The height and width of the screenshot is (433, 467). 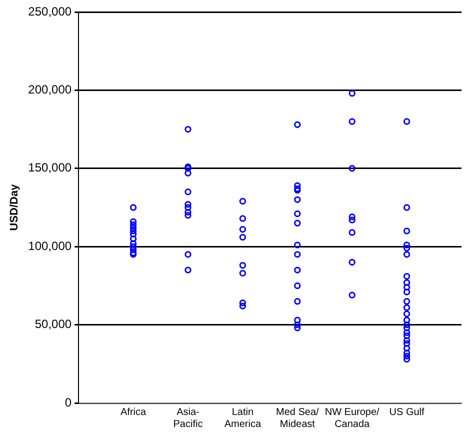 I want to click on y-tick-label: 150,000, so click(x=50, y=167).